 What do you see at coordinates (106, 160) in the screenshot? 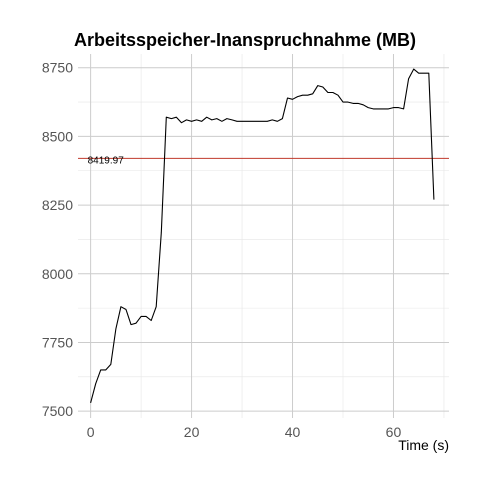
I see `reference-line-label: 8419.97` at bounding box center [106, 160].